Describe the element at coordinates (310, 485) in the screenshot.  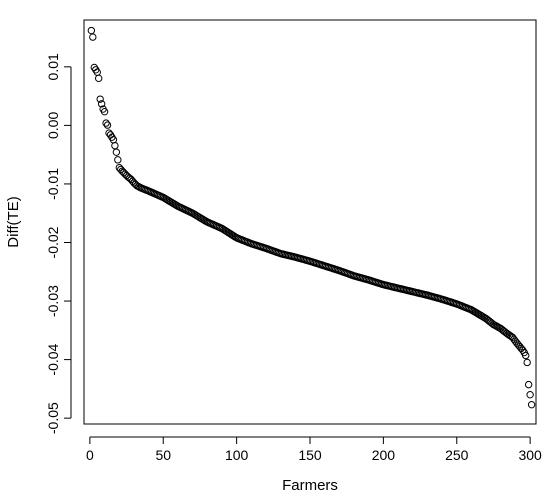
I see `x-axis-label: Farmers` at that location.